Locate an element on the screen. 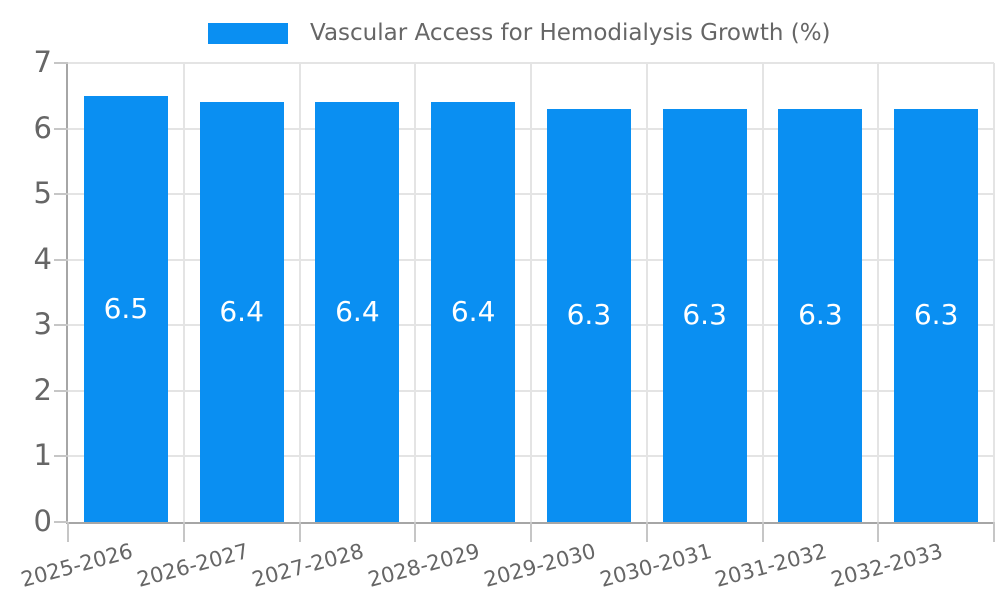 Image resolution: width=1000 pixels, height=600 pixels. bar: 6.5 is located at coordinates (125, 308).